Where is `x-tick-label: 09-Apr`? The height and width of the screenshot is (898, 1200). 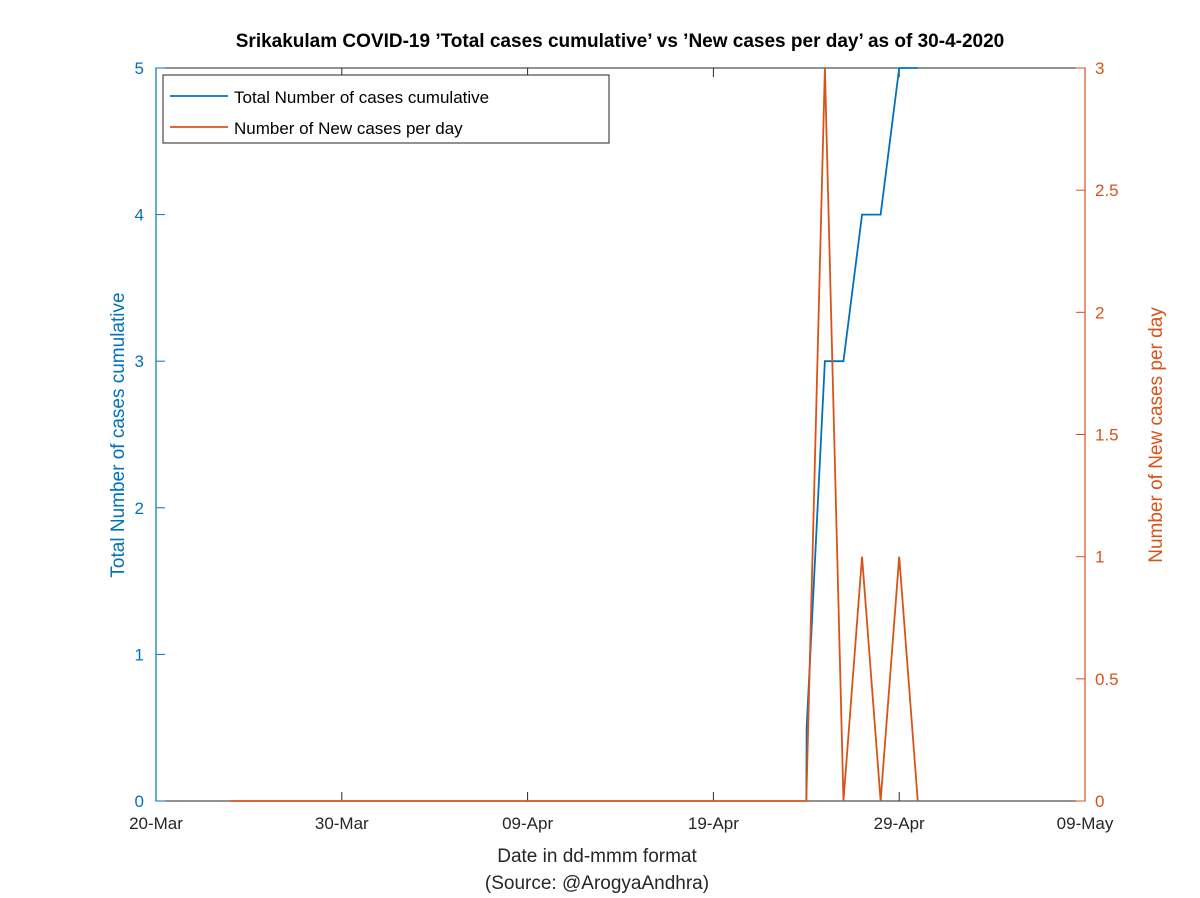
x-tick-label: 09-Apr is located at coordinates (527, 823).